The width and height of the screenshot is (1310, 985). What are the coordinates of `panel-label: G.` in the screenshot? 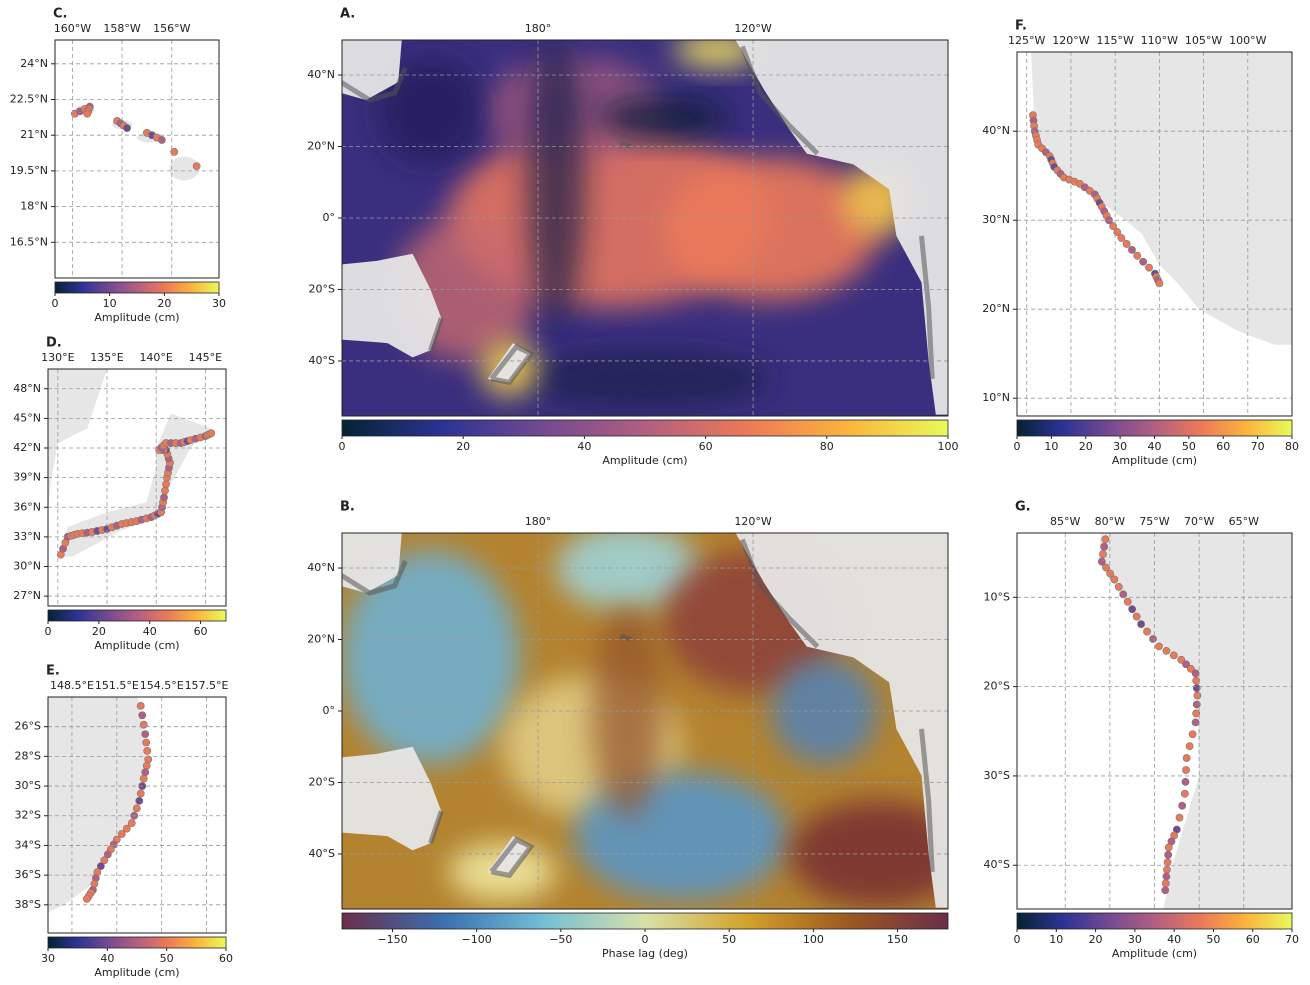 It's located at (1023, 507).